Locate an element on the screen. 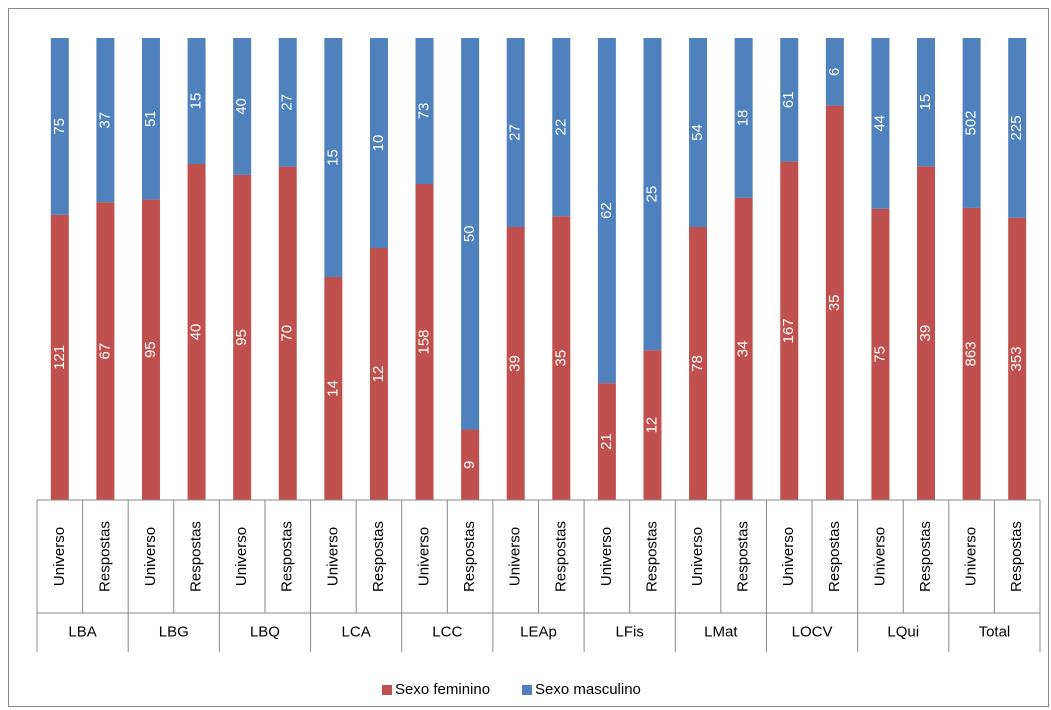  data-label: 34 is located at coordinates (743, 349).